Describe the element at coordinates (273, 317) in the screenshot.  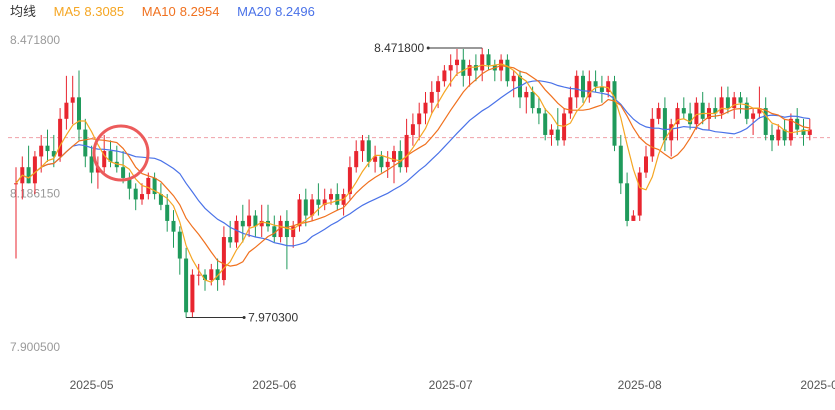
I see `min-value-label: 7.970300` at that location.